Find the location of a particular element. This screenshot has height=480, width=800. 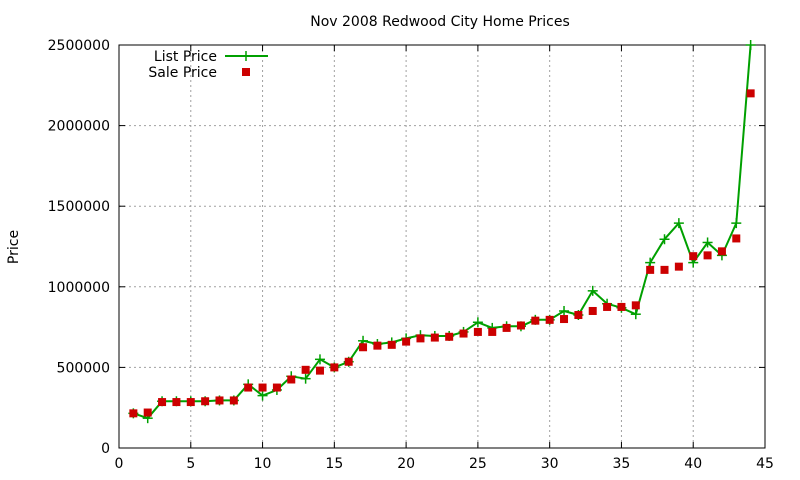

y-tick-label: 0 is located at coordinates (105, 449).